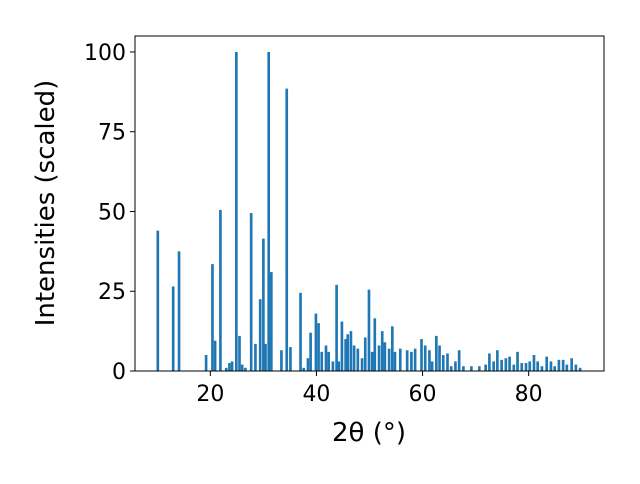 The height and width of the screenshot is (484, 640). Describe the element at coordinates (119, 372) in the screenshot. I see `y-tick-label: 0` at that location.